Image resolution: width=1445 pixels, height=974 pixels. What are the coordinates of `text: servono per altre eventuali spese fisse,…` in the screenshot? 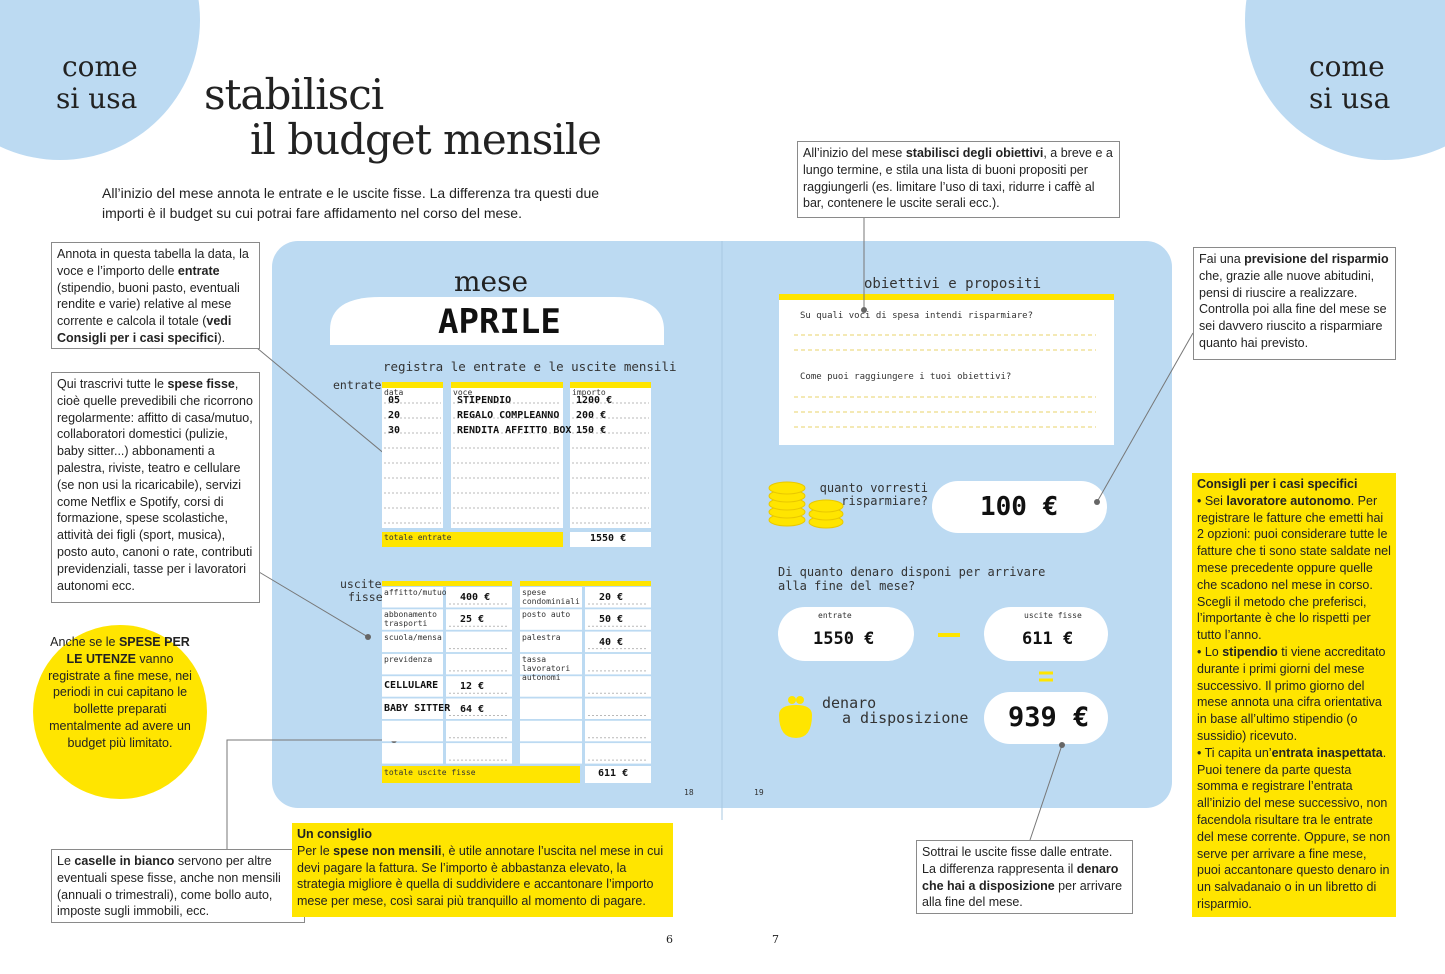 It's located at (169, 886).